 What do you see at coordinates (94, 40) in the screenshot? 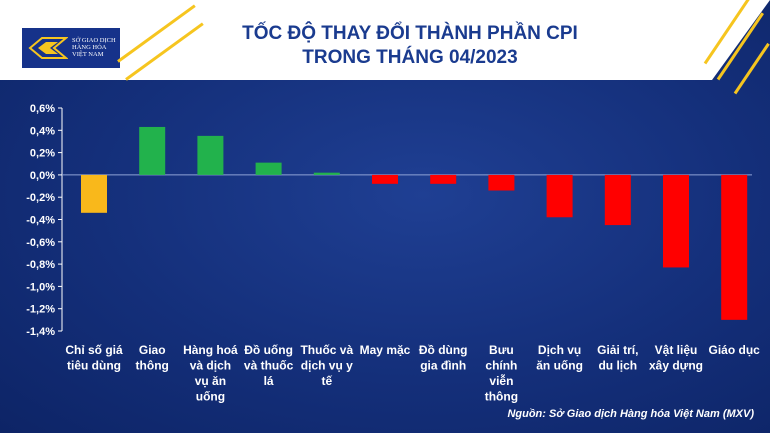
I see `logo-text-line1: SỞ GIAO DỊCH` at bounding box center [94, 40].